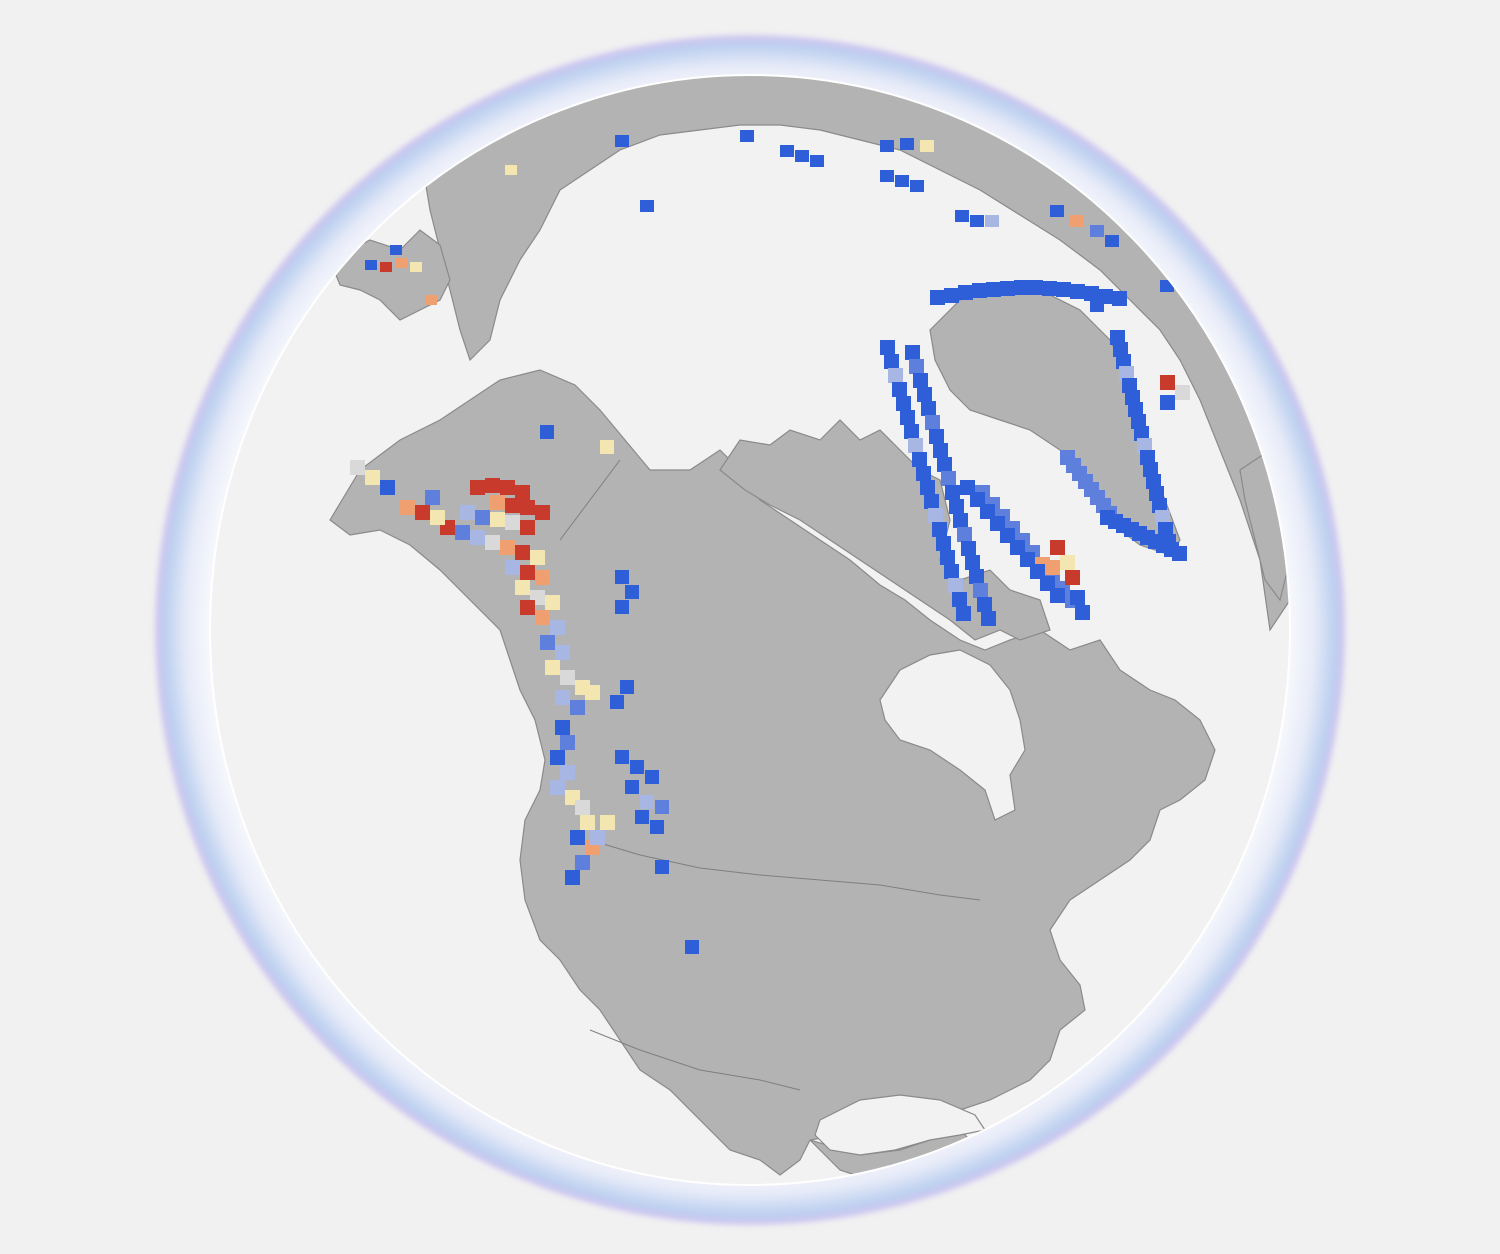 This screenshot has width=1500, height=1254. Describe the element at coordinates (885, 530) in the screenshot. I see `arctic-archipelago` at that location.